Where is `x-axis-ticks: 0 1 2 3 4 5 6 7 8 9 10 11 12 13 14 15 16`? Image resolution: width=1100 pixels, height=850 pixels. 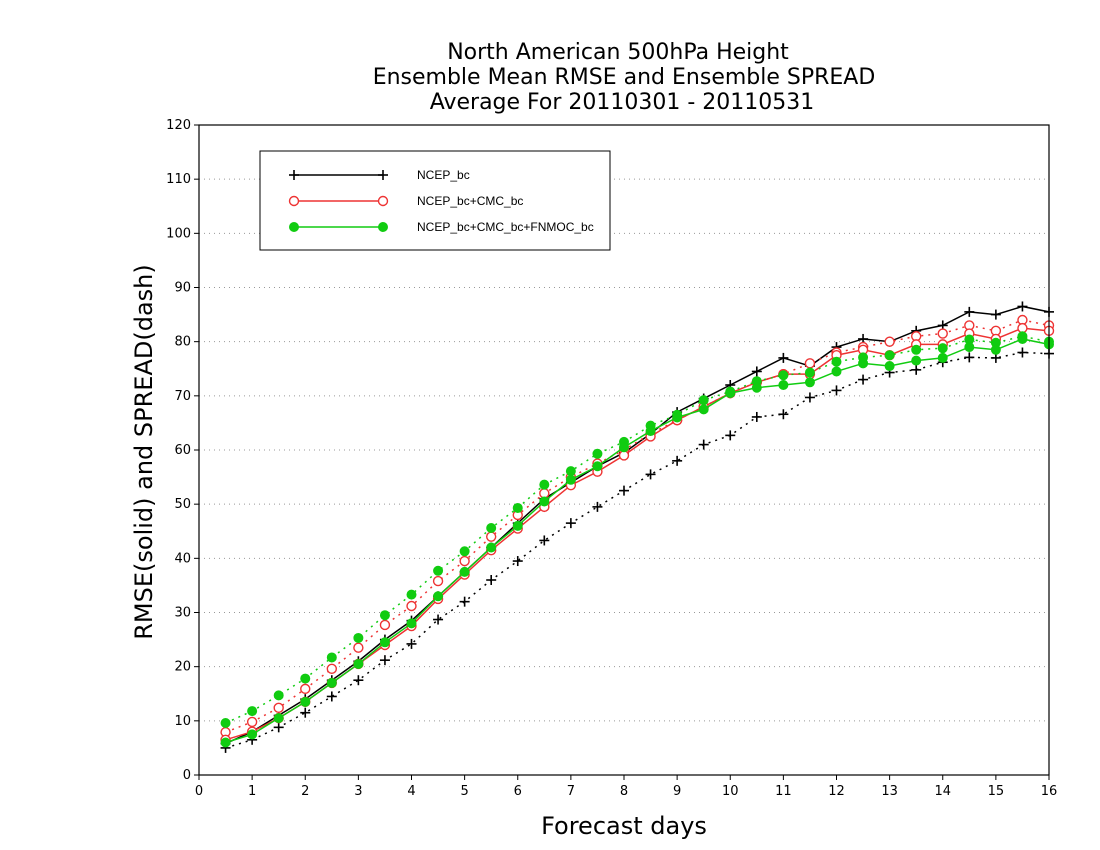
x-axis-ticks: 0 1 2 3 4 5 6 7 8 9 10 11 12 13 14 15 16 is located at coordinates (626, 787).